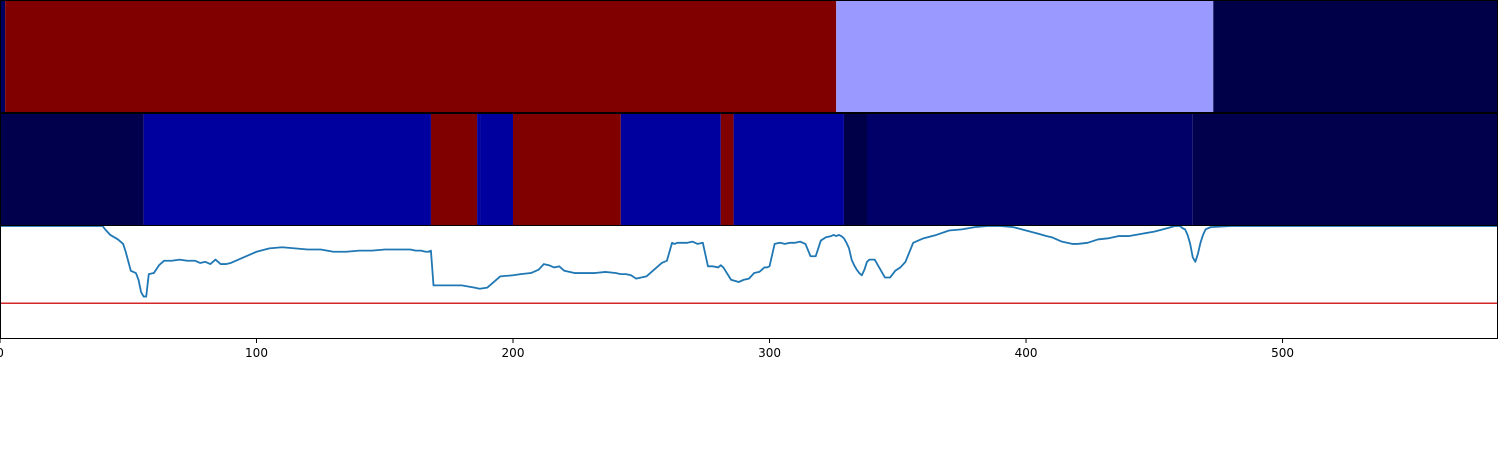 This screenshot has height=450, width=1500. I want to click on x-tick-label-300: 300, so click(769, 353).